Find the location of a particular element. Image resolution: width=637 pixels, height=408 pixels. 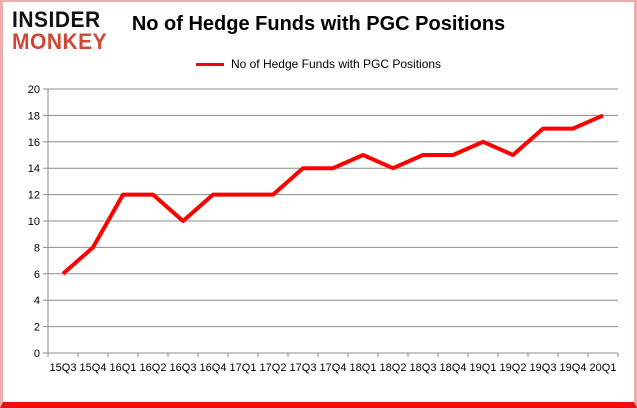

x-axis-label: 18Q2 is located at coordinates (393, 368).